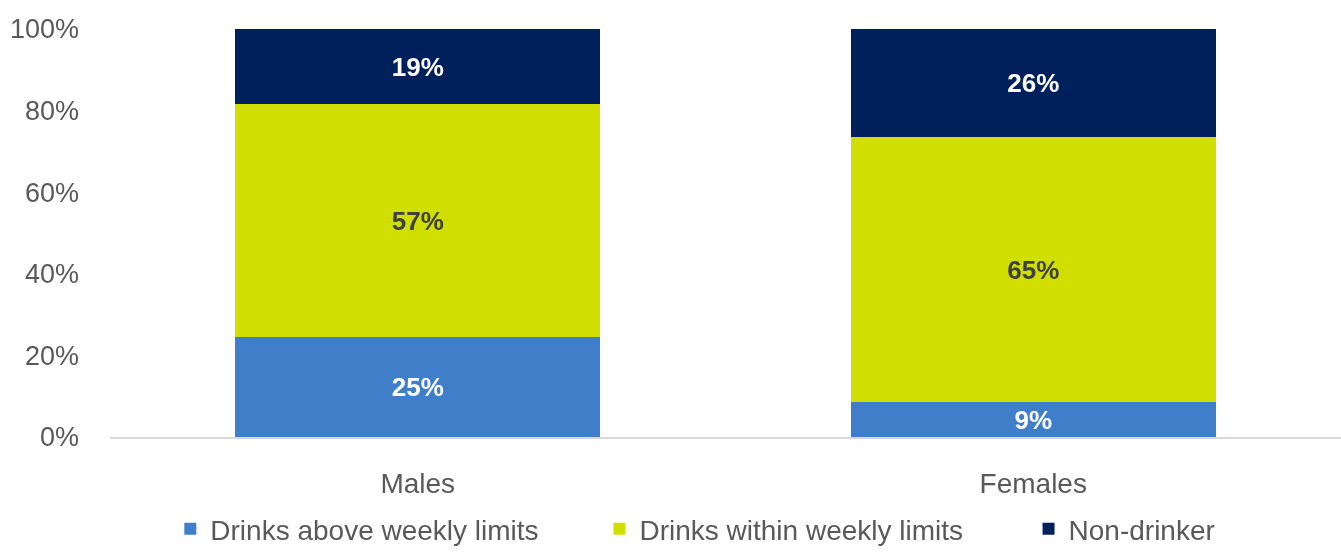 Image resolution: width=1341 pixels, height=554 pixels. I want to click on data-label: 65%, so click(1033, 269).